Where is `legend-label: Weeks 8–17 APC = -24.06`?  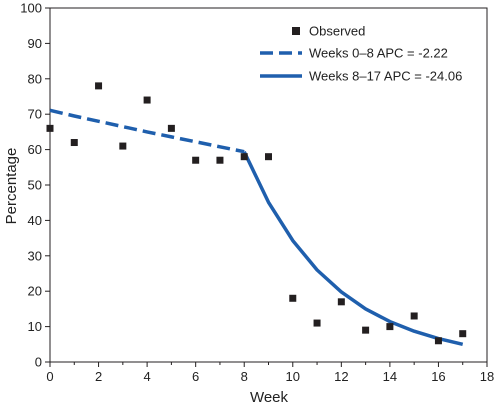
legend-label: Weeks 8–17 APC = -24.06 is located at coordinates (385, 76).